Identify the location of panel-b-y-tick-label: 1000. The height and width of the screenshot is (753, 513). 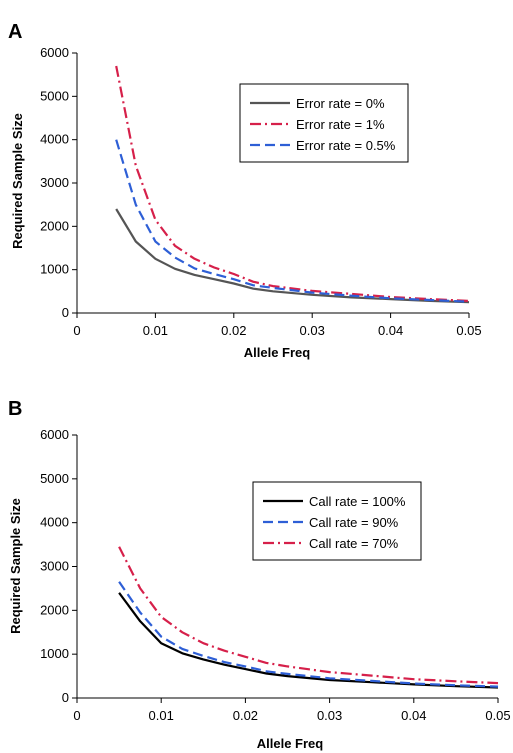
(54, 653).